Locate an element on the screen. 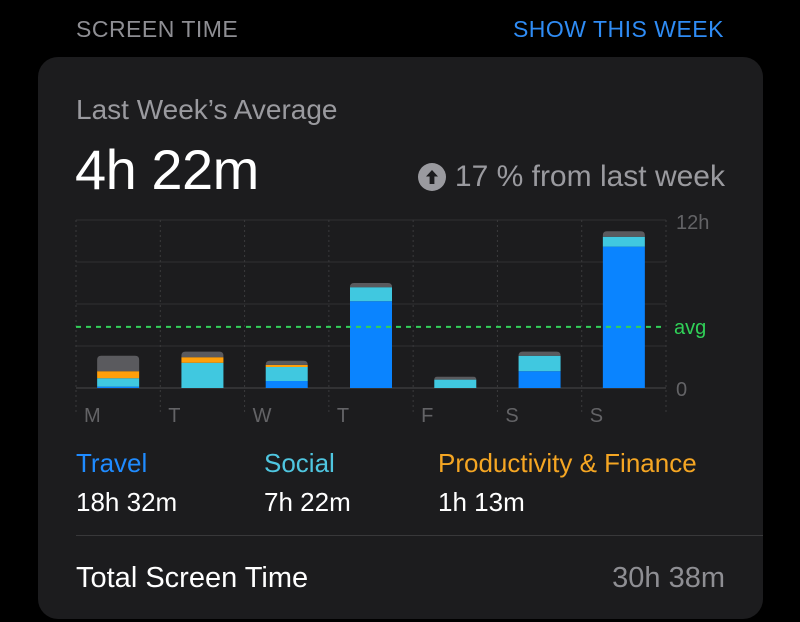 This screenshot has width=800, height=622. x-tick-label: F is located at coordinates (427, 416).